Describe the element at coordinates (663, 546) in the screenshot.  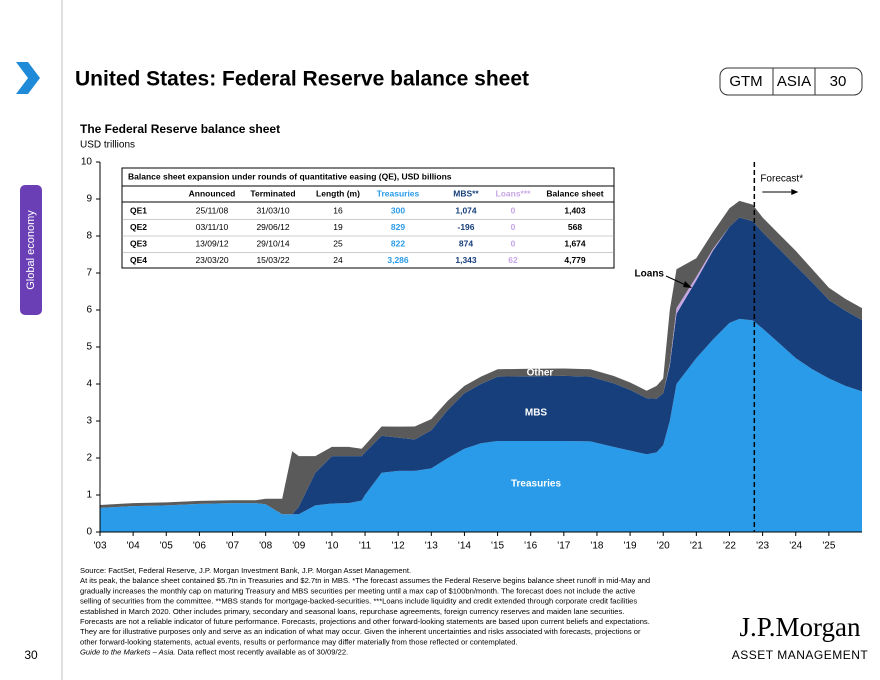
I see `x-tick-label: '20` at that location.